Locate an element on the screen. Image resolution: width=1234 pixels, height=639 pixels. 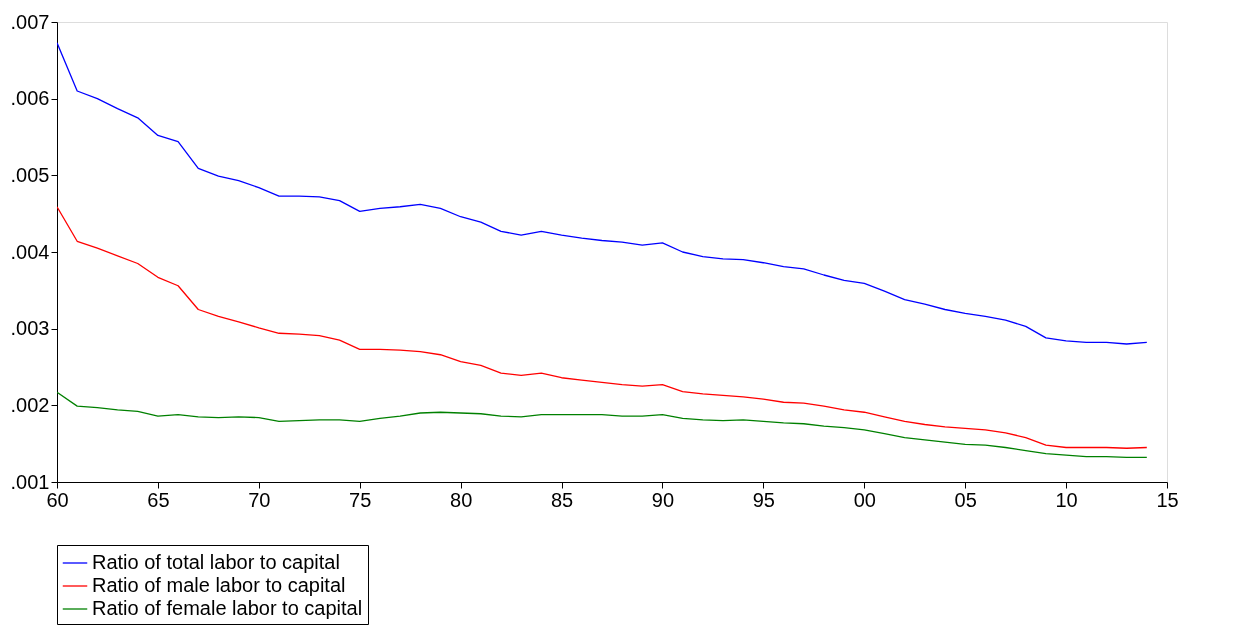
y-tick-label: .002 is located at coordinates (30, 404).